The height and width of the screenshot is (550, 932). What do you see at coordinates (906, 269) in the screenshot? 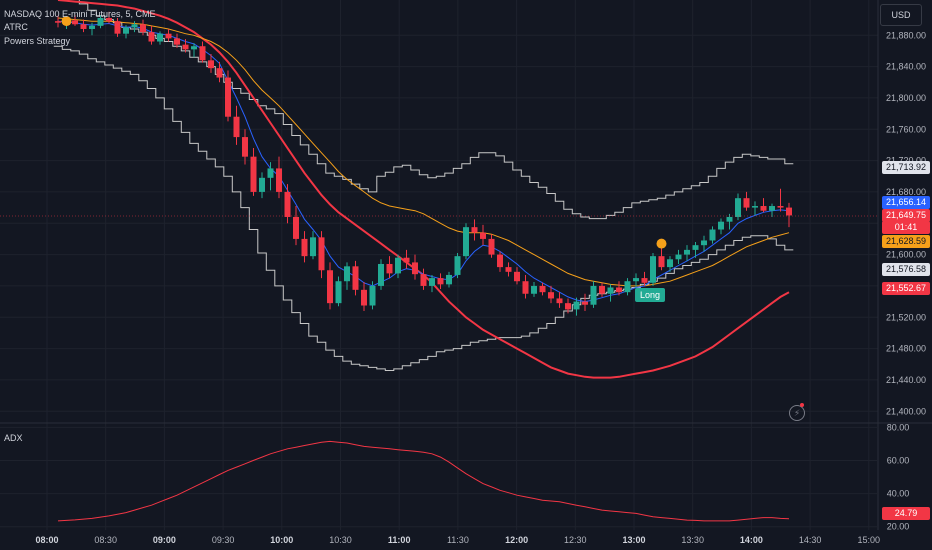
I see `lower-channel-price-tag: 21,576.58` at bounding box center [906, 269].